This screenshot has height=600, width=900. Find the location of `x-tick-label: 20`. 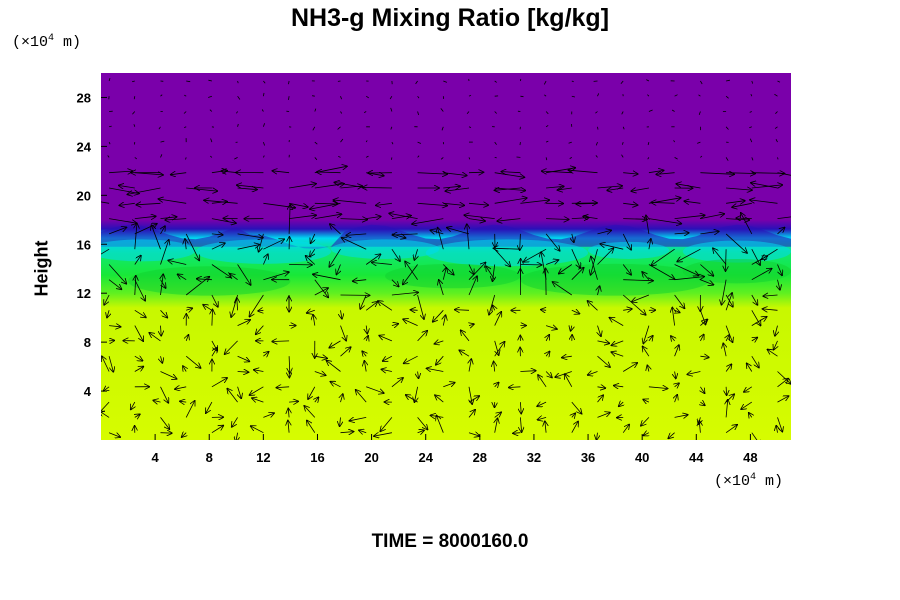

x-tick-label: 20 is located at coordinates (371, 457).